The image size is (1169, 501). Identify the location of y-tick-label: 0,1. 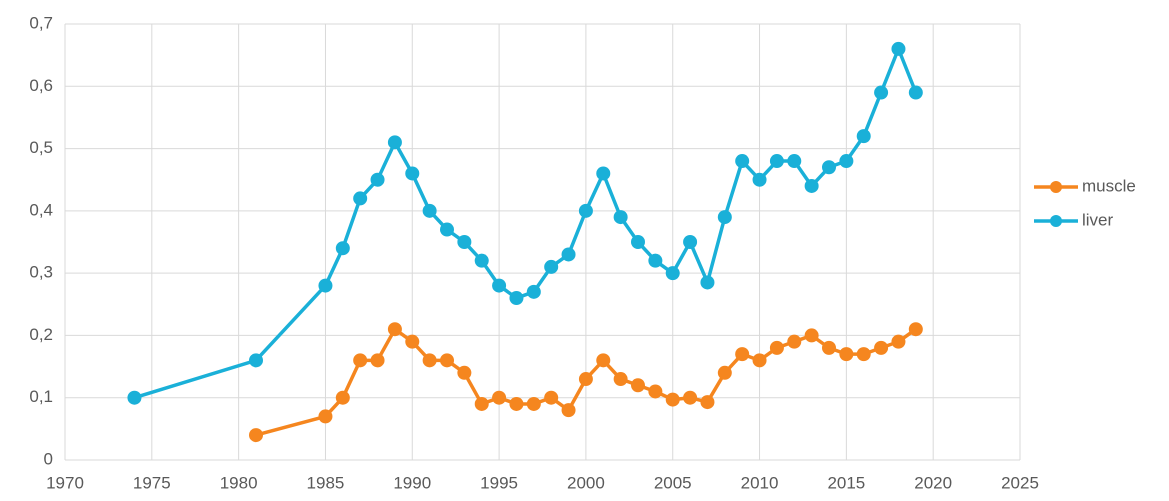
(41, 396).